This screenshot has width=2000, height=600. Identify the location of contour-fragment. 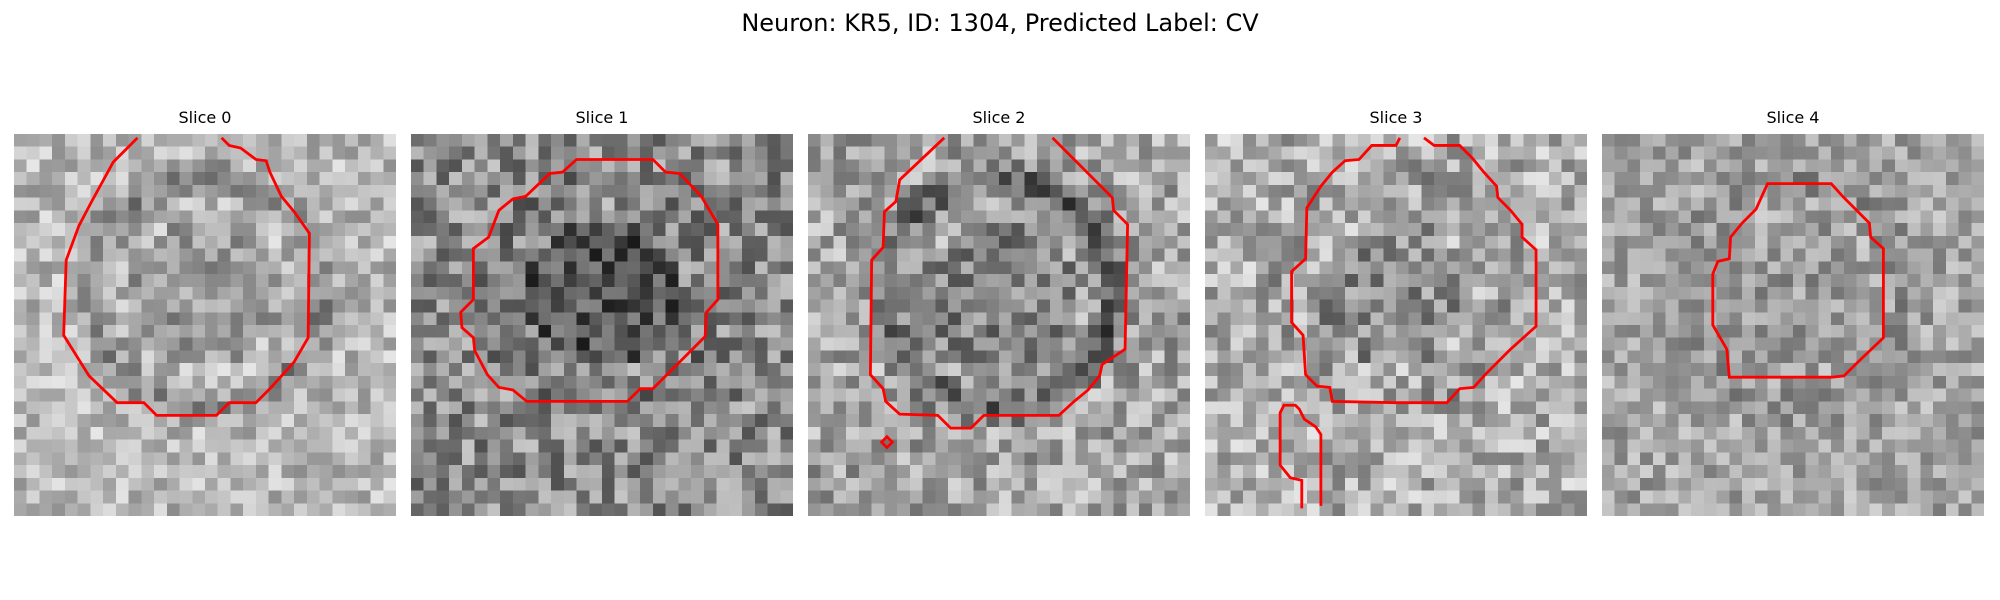
(1300, 456).